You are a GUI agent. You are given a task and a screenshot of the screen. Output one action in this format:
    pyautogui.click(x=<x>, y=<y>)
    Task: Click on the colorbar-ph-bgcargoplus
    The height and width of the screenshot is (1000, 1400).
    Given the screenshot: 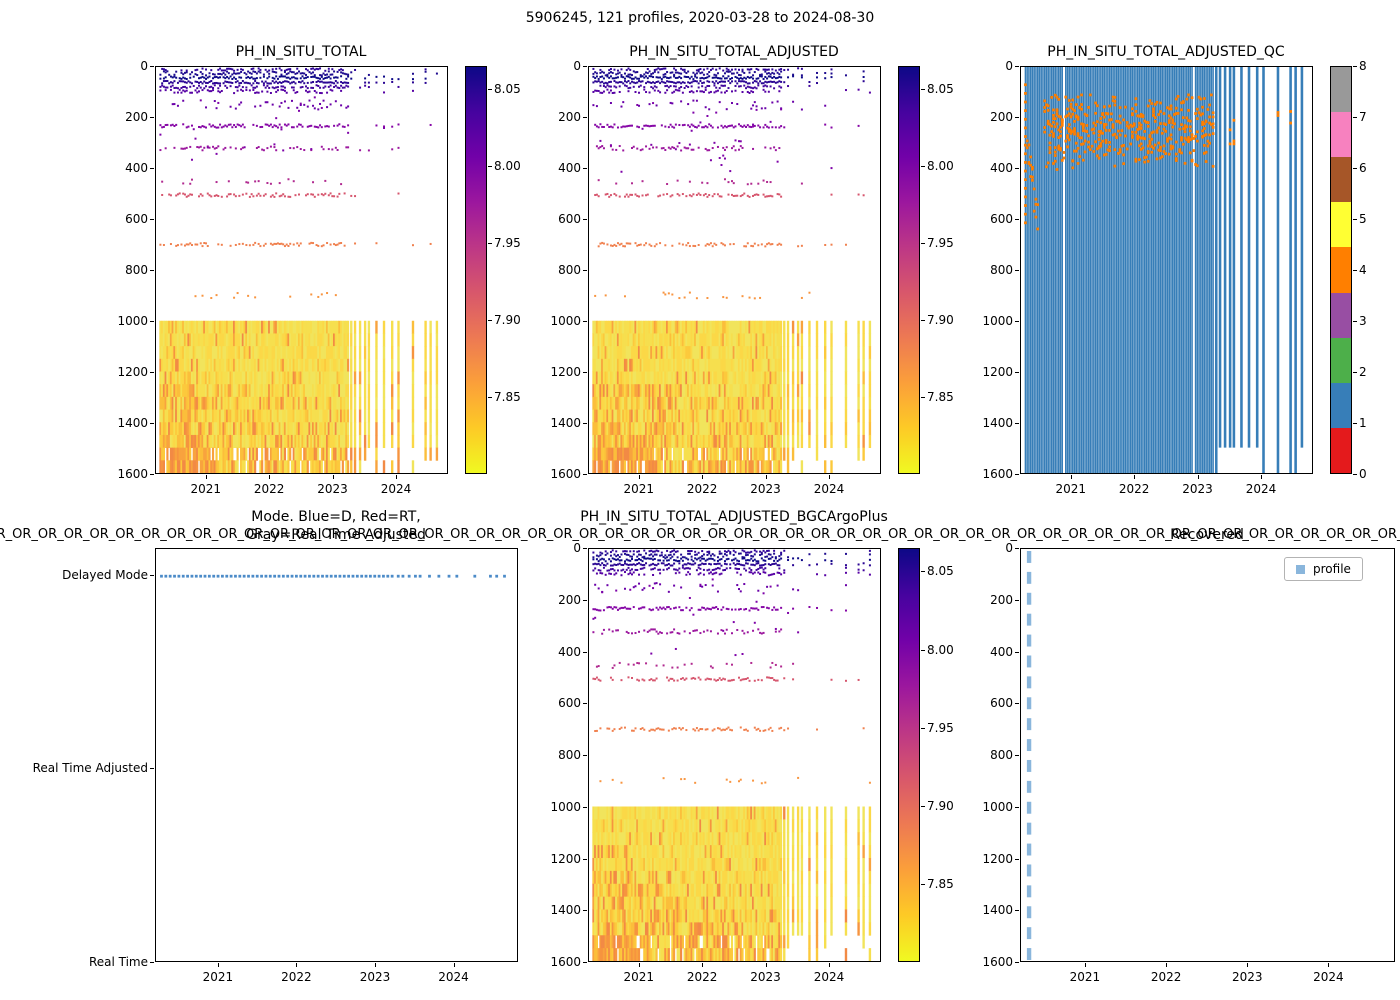 What is the action you would take?
    pyautogui.click(x=909, y=755)
    